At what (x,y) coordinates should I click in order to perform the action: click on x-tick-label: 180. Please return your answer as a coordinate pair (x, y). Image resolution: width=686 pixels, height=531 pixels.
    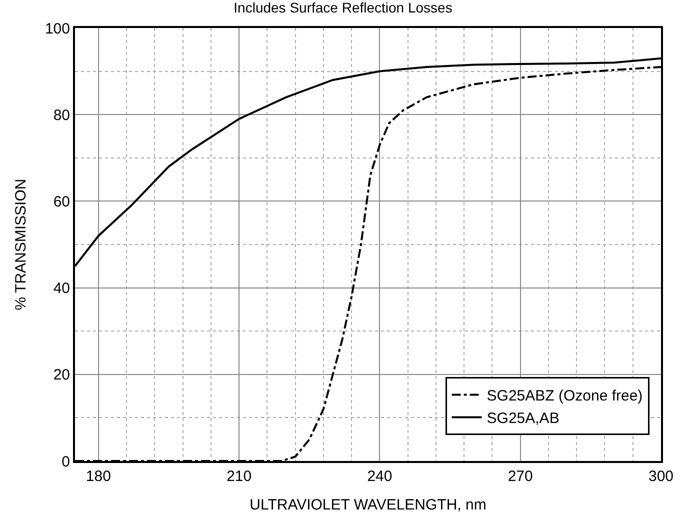
    Looking at the image, I should click on (98, 476).